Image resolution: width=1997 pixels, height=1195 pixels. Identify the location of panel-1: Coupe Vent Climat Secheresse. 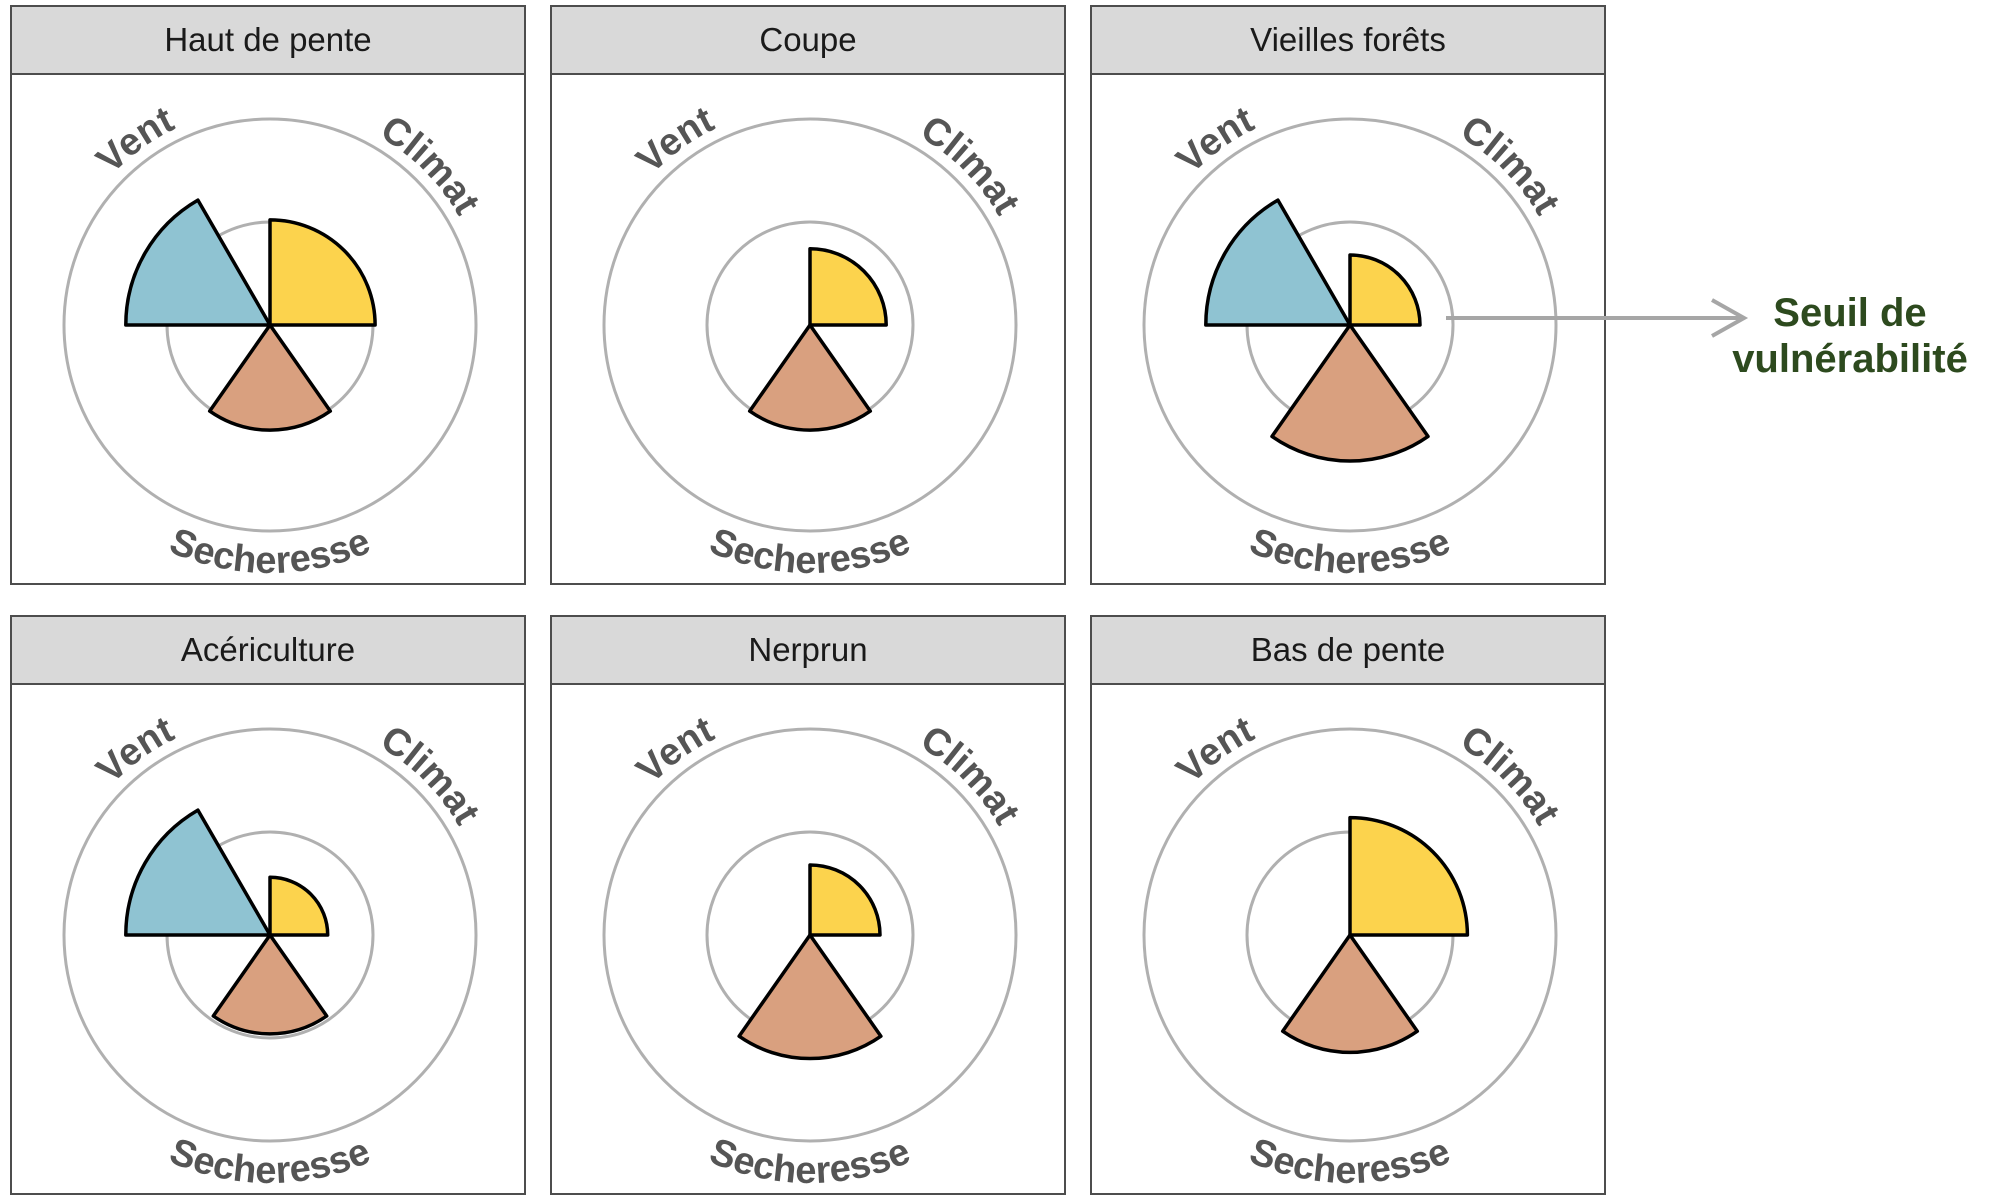
(808, 295).